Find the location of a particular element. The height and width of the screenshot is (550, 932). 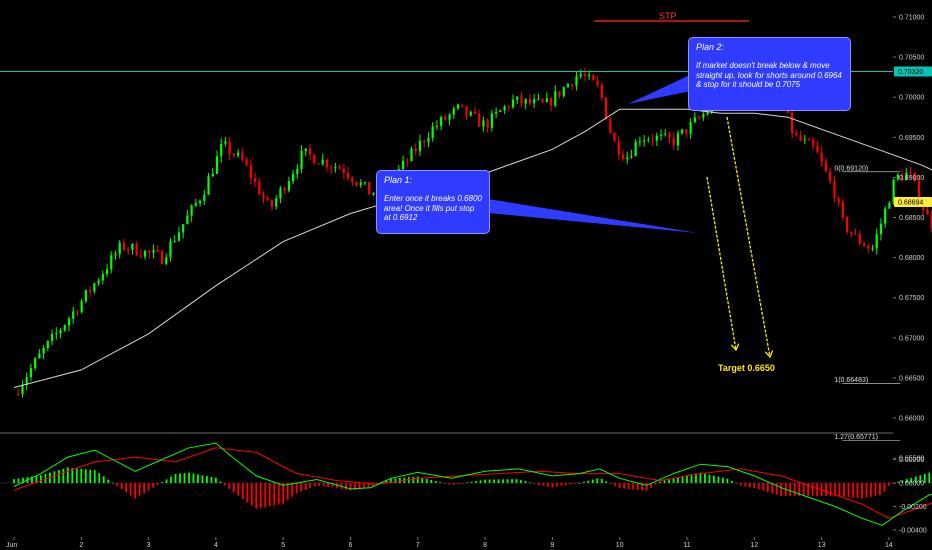

current-price-label: 0.68694 is located at coordinates (910, 202).